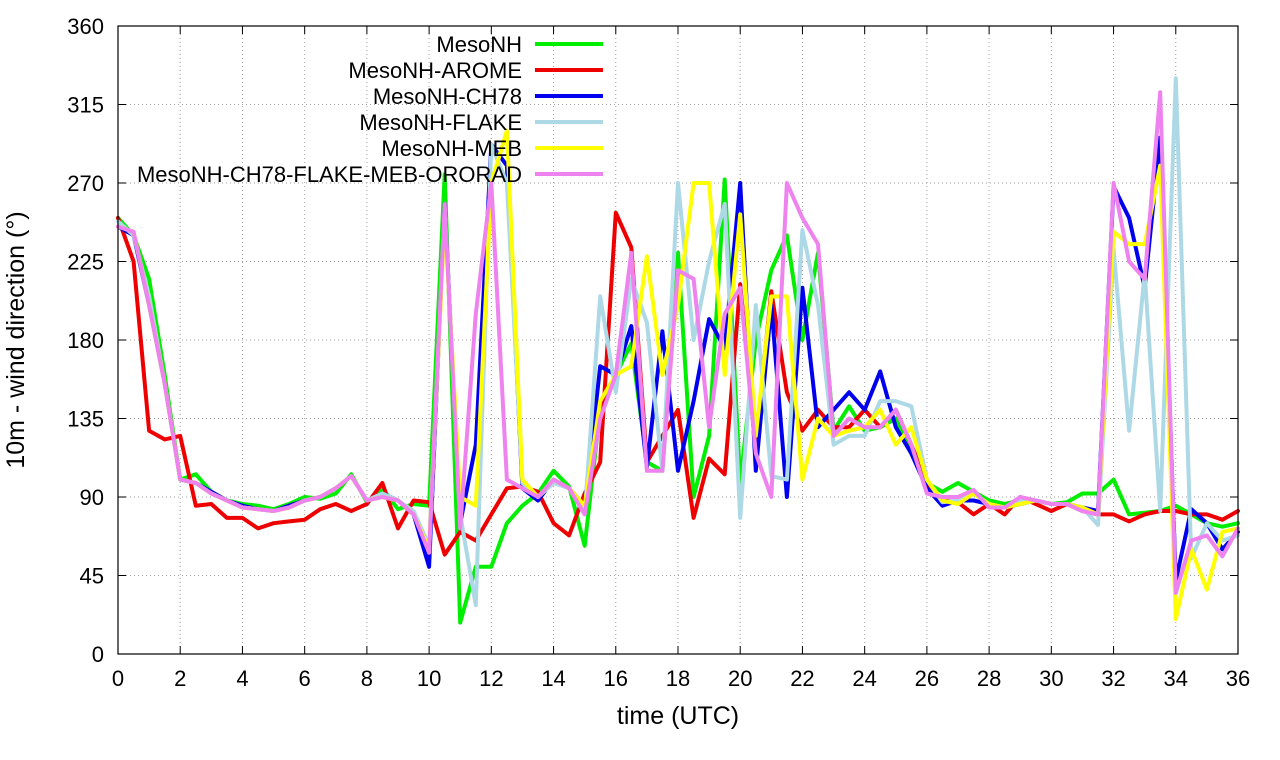  I want to click on x-tick-label: 14, so click(553, 678).